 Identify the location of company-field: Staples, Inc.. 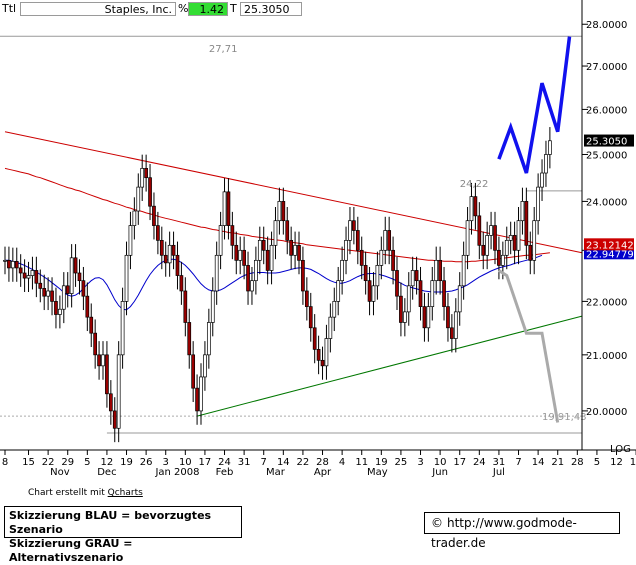
(98, 9).